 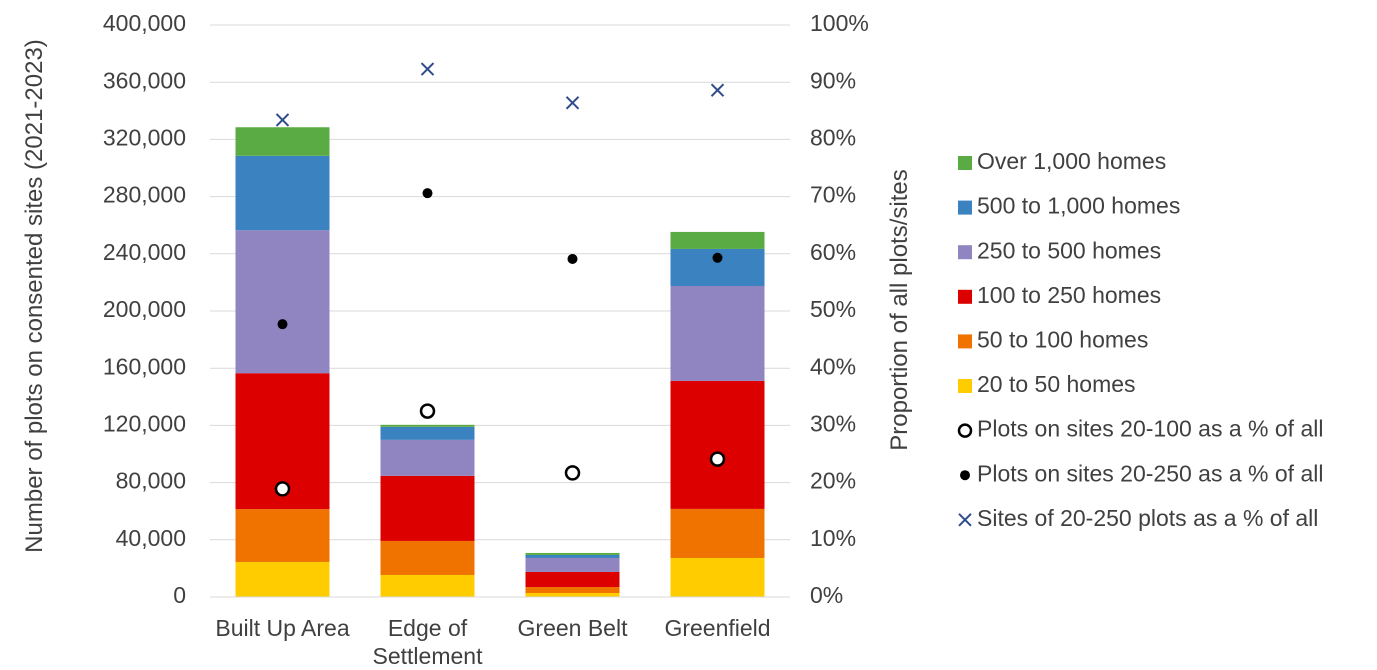 I want to click on legend-label: Plots on sites 20-100 as a % of all, so click(x=1150, y=429).